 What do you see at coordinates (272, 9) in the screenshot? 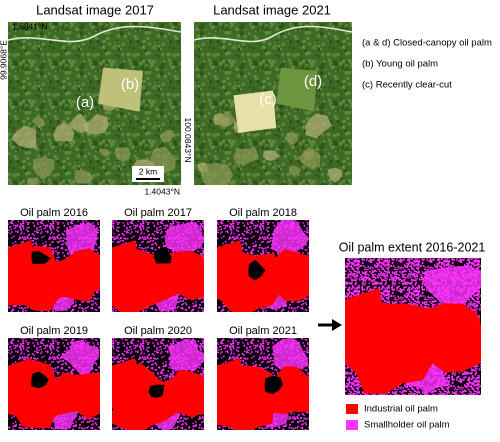
I see `panel-title: Landsat image 2021` at bounding box center [272, 9].